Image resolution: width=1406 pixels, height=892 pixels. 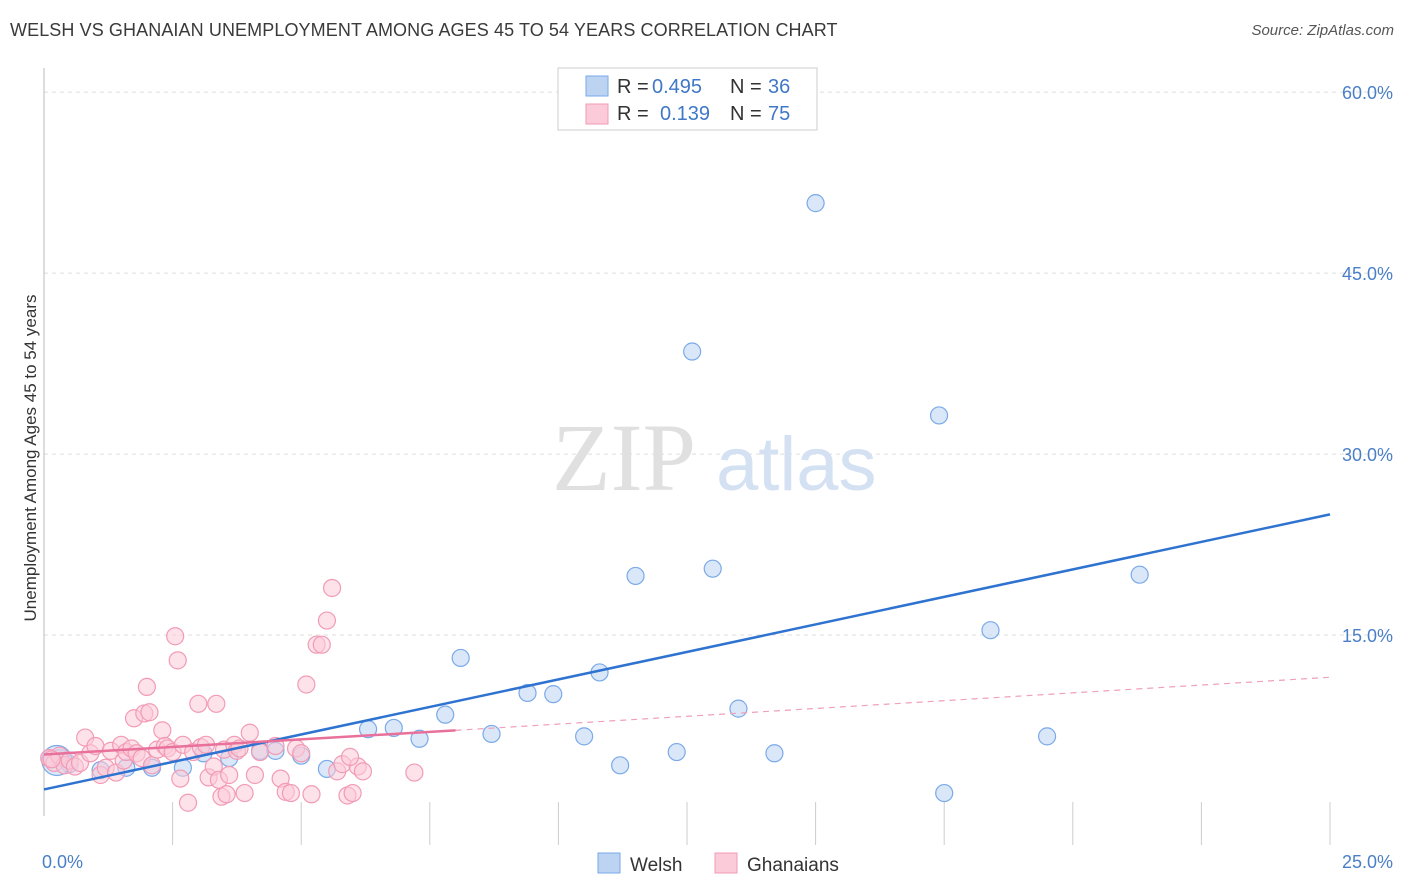 I want to click on y-tick-label-3: 60.0%, so click(x=1367, y=93).